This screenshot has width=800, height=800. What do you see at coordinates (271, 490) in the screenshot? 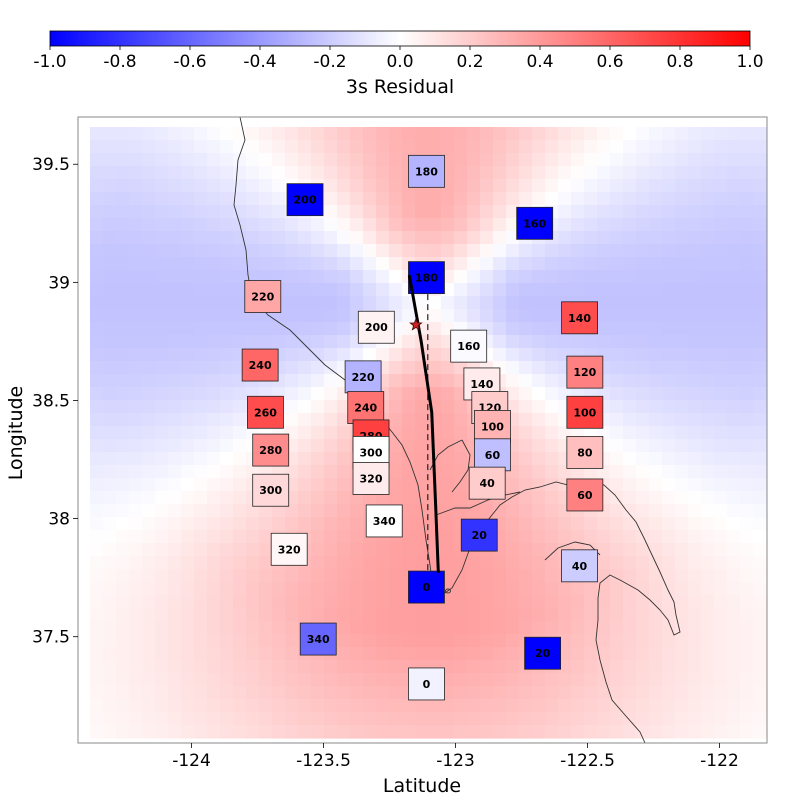
I see `station-marker: 300` at bounding box center [271, 490].